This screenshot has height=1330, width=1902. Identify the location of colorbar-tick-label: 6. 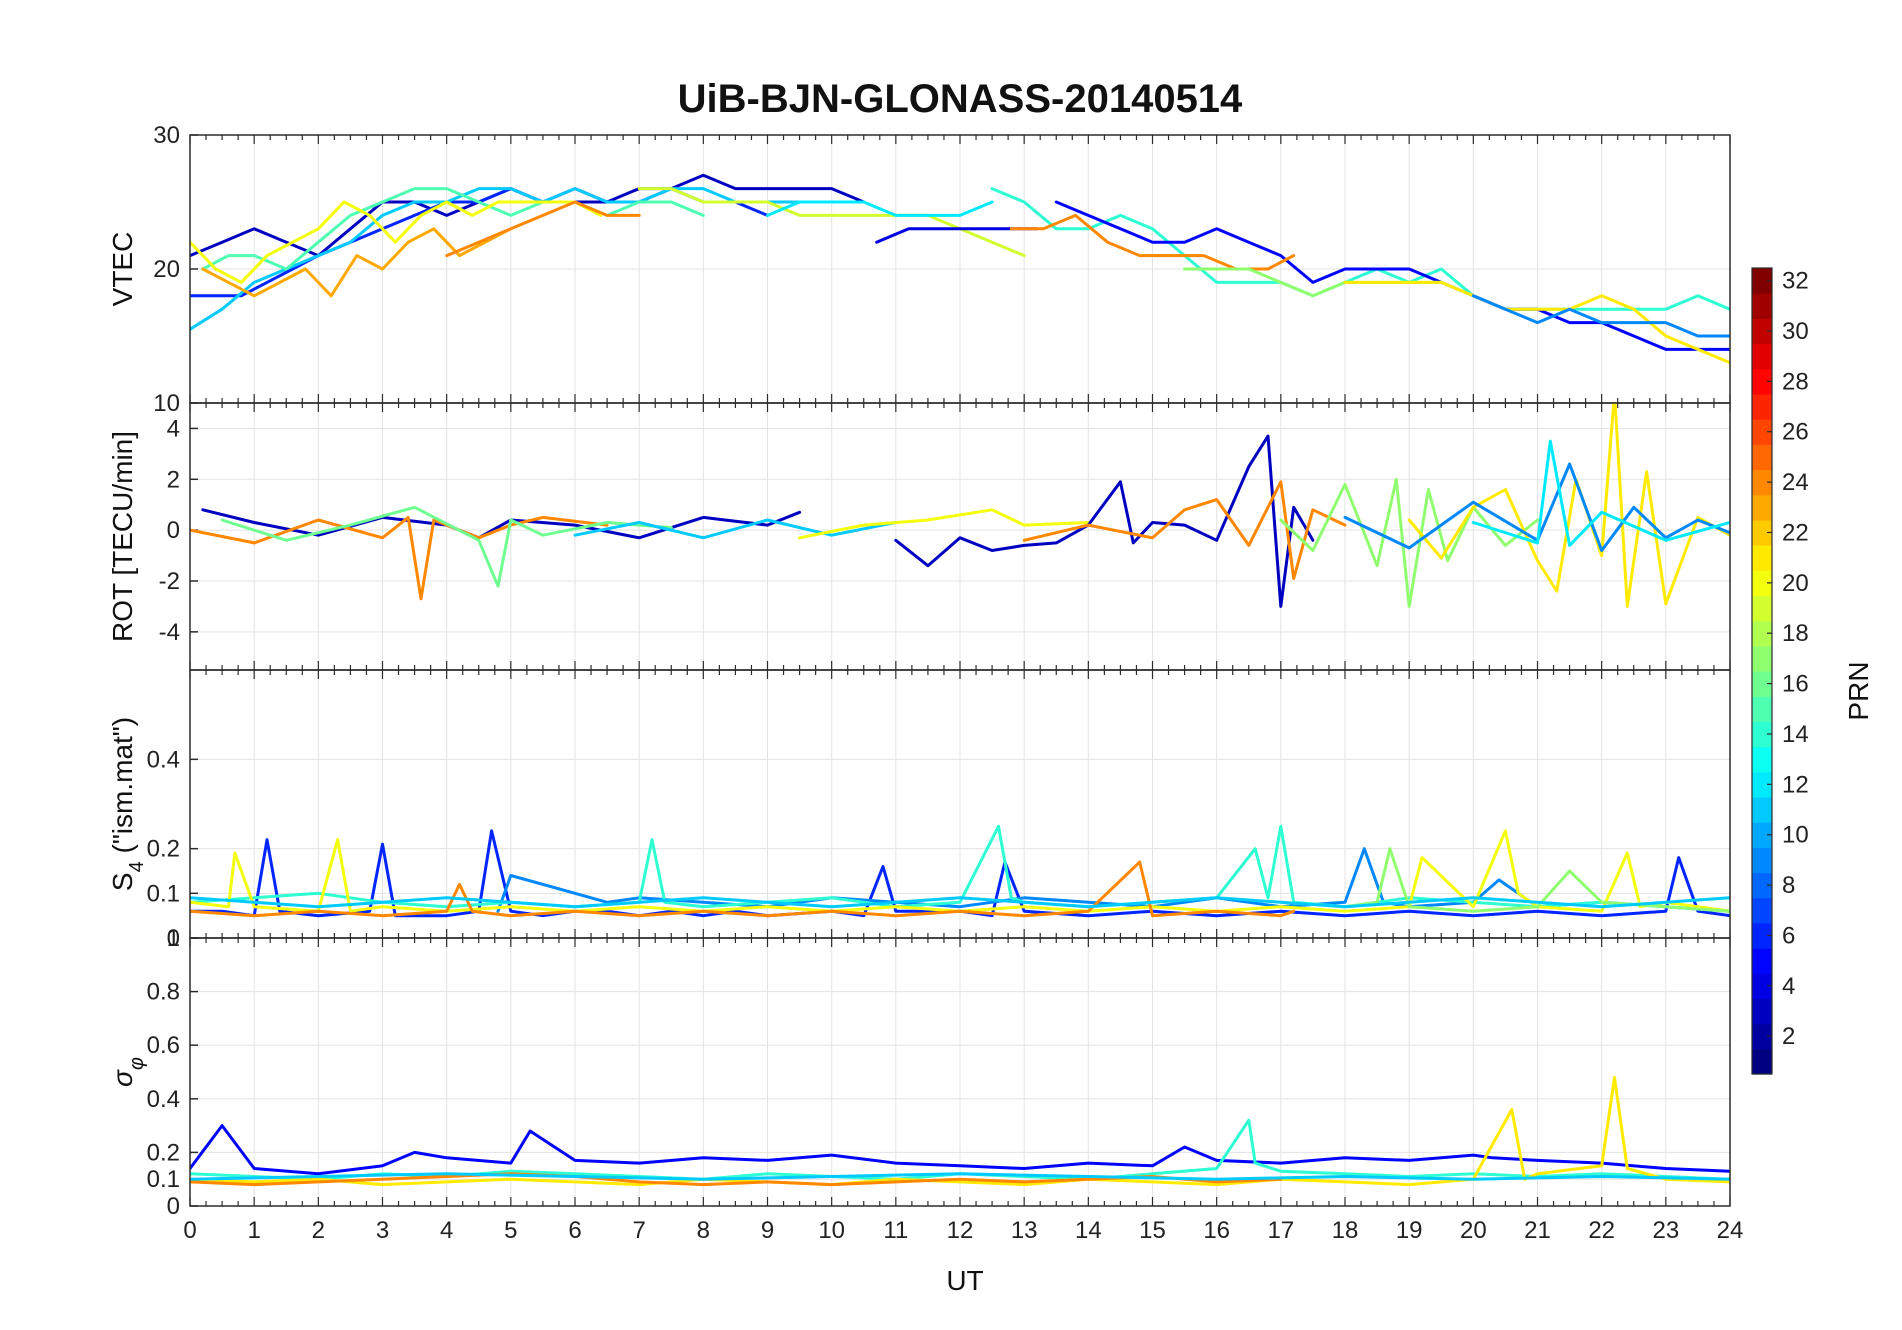
(1788, 935).